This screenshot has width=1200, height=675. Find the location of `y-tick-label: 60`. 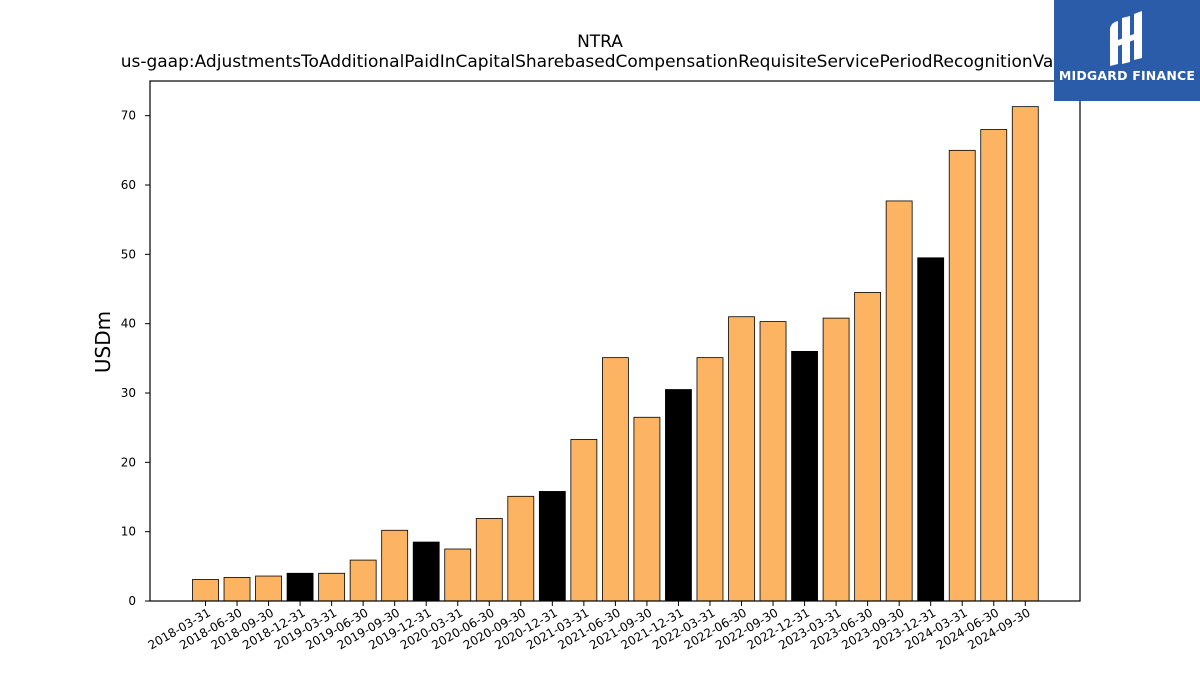

y-tick-label: 60 is located at coordinates (128, 185).